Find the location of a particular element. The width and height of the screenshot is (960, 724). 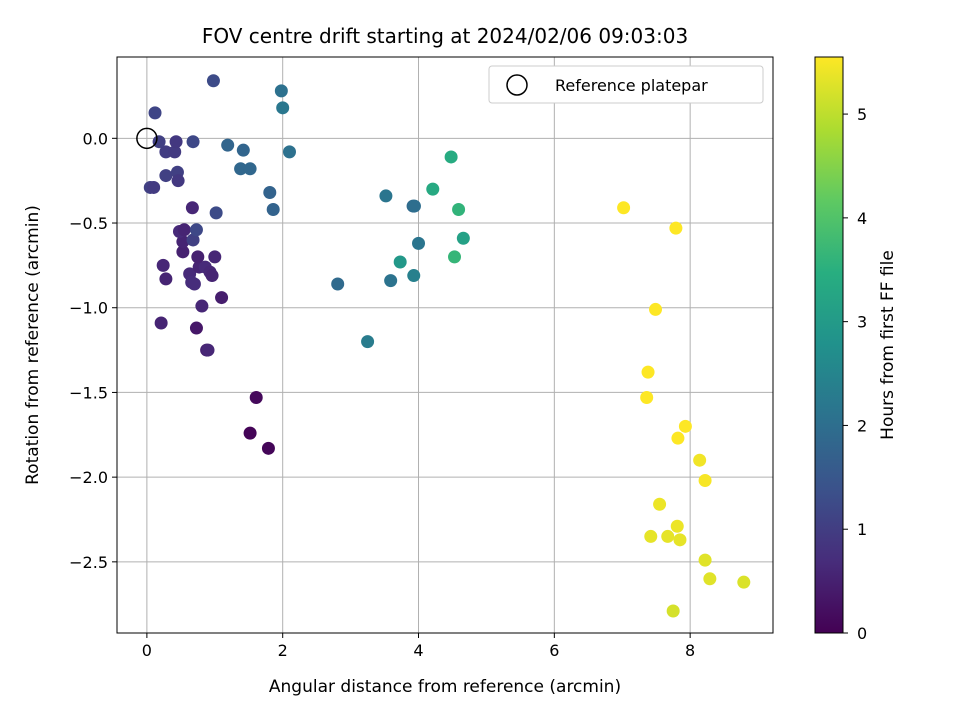

x-axis-ticks: 0 2 4 6 8 is located at coordinates (418, 646).